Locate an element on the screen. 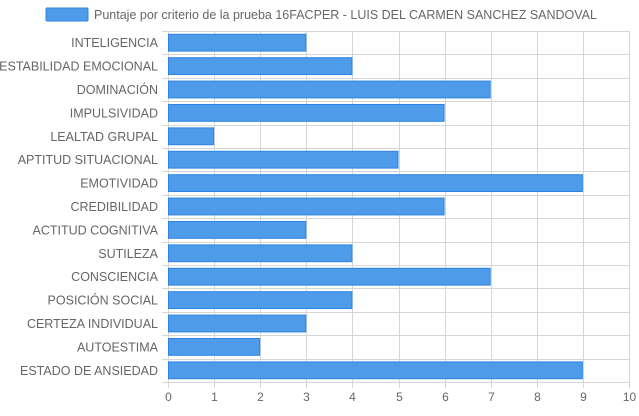  x-tick-label: 10 is located at coordinates (630, 397).